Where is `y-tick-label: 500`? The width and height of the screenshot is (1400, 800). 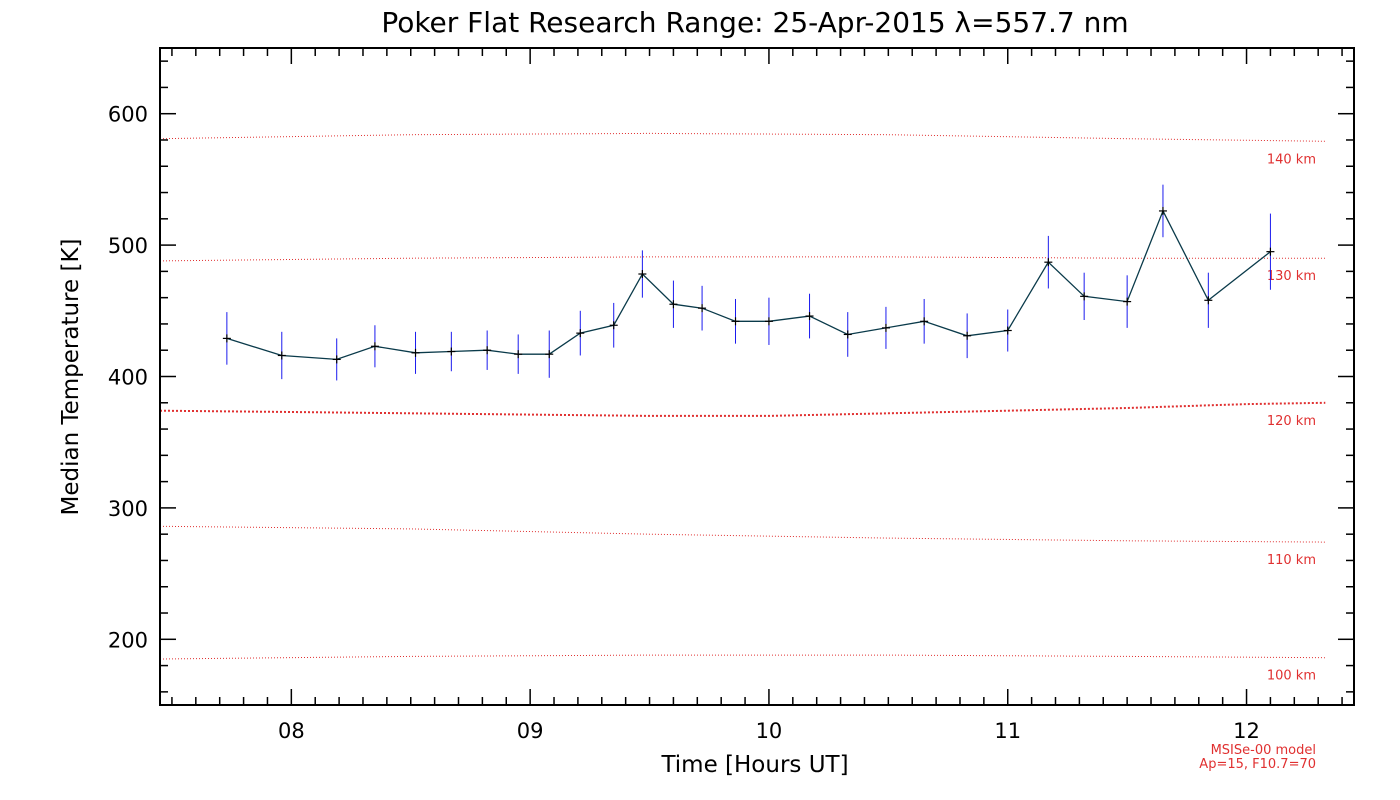 y-tick-label: 500 is located at coordinates (128, 246).